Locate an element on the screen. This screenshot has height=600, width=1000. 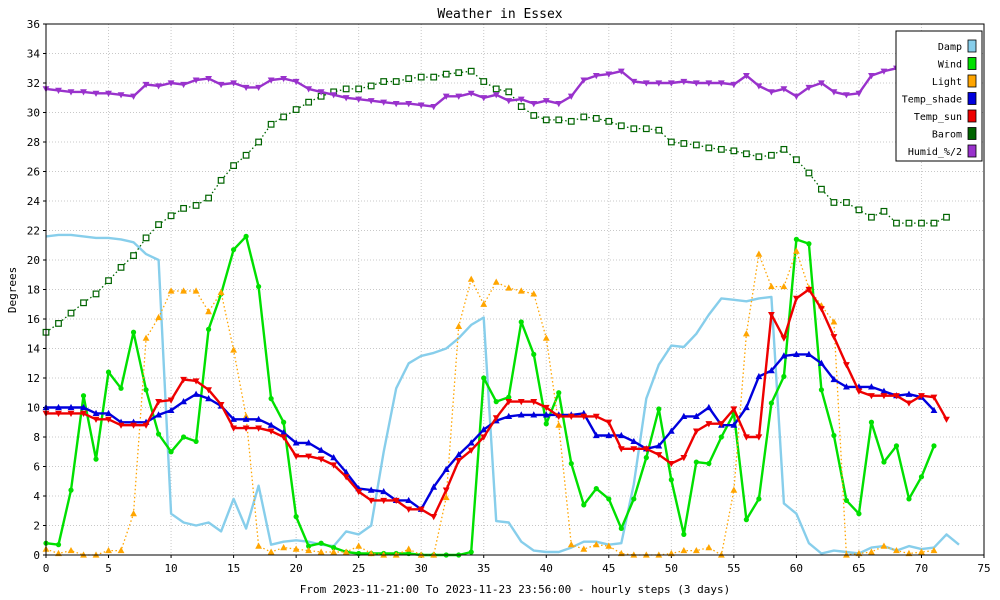
y-tick-label: 18 is located at coordinates (33, 290).